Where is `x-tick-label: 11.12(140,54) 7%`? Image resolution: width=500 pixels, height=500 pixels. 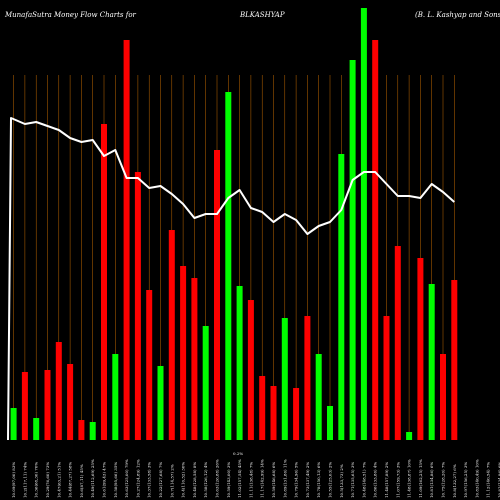
x-tick-label: 11.12(140,54) 7% is located at coordinates (488, 480).